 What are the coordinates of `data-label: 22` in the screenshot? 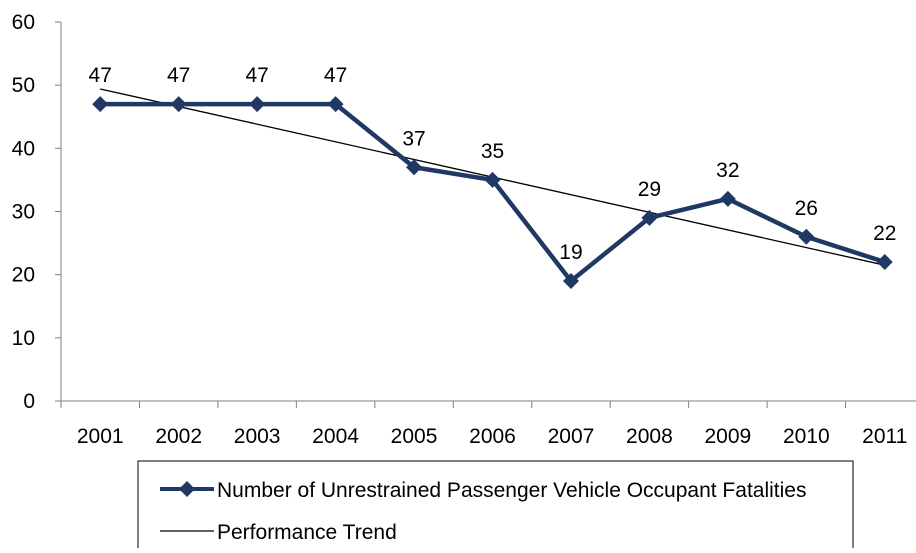 It's located at (884, 233).